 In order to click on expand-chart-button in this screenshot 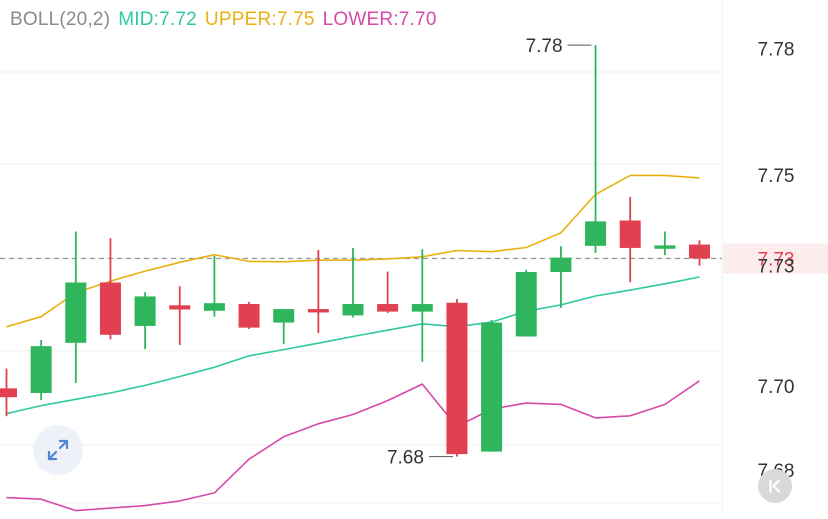, I will do `click(58, 450)`.